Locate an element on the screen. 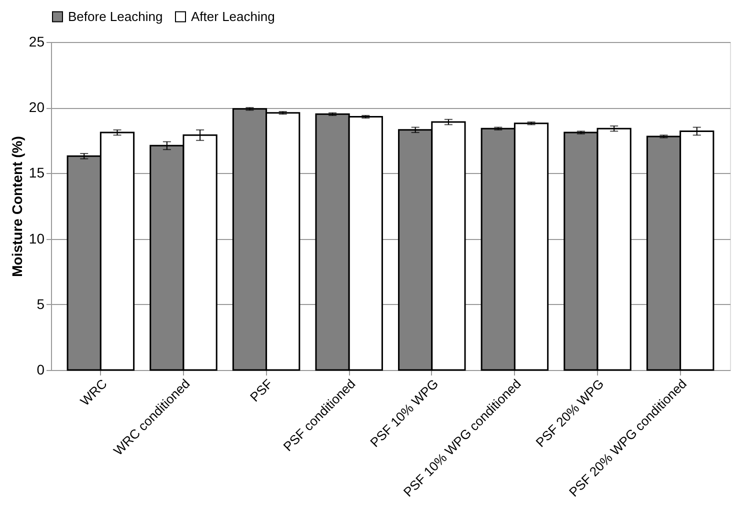 Image resolution: width=754 pixels, height=525 pixels. y-tick-label: 0 is located at coordinates (40, 370).